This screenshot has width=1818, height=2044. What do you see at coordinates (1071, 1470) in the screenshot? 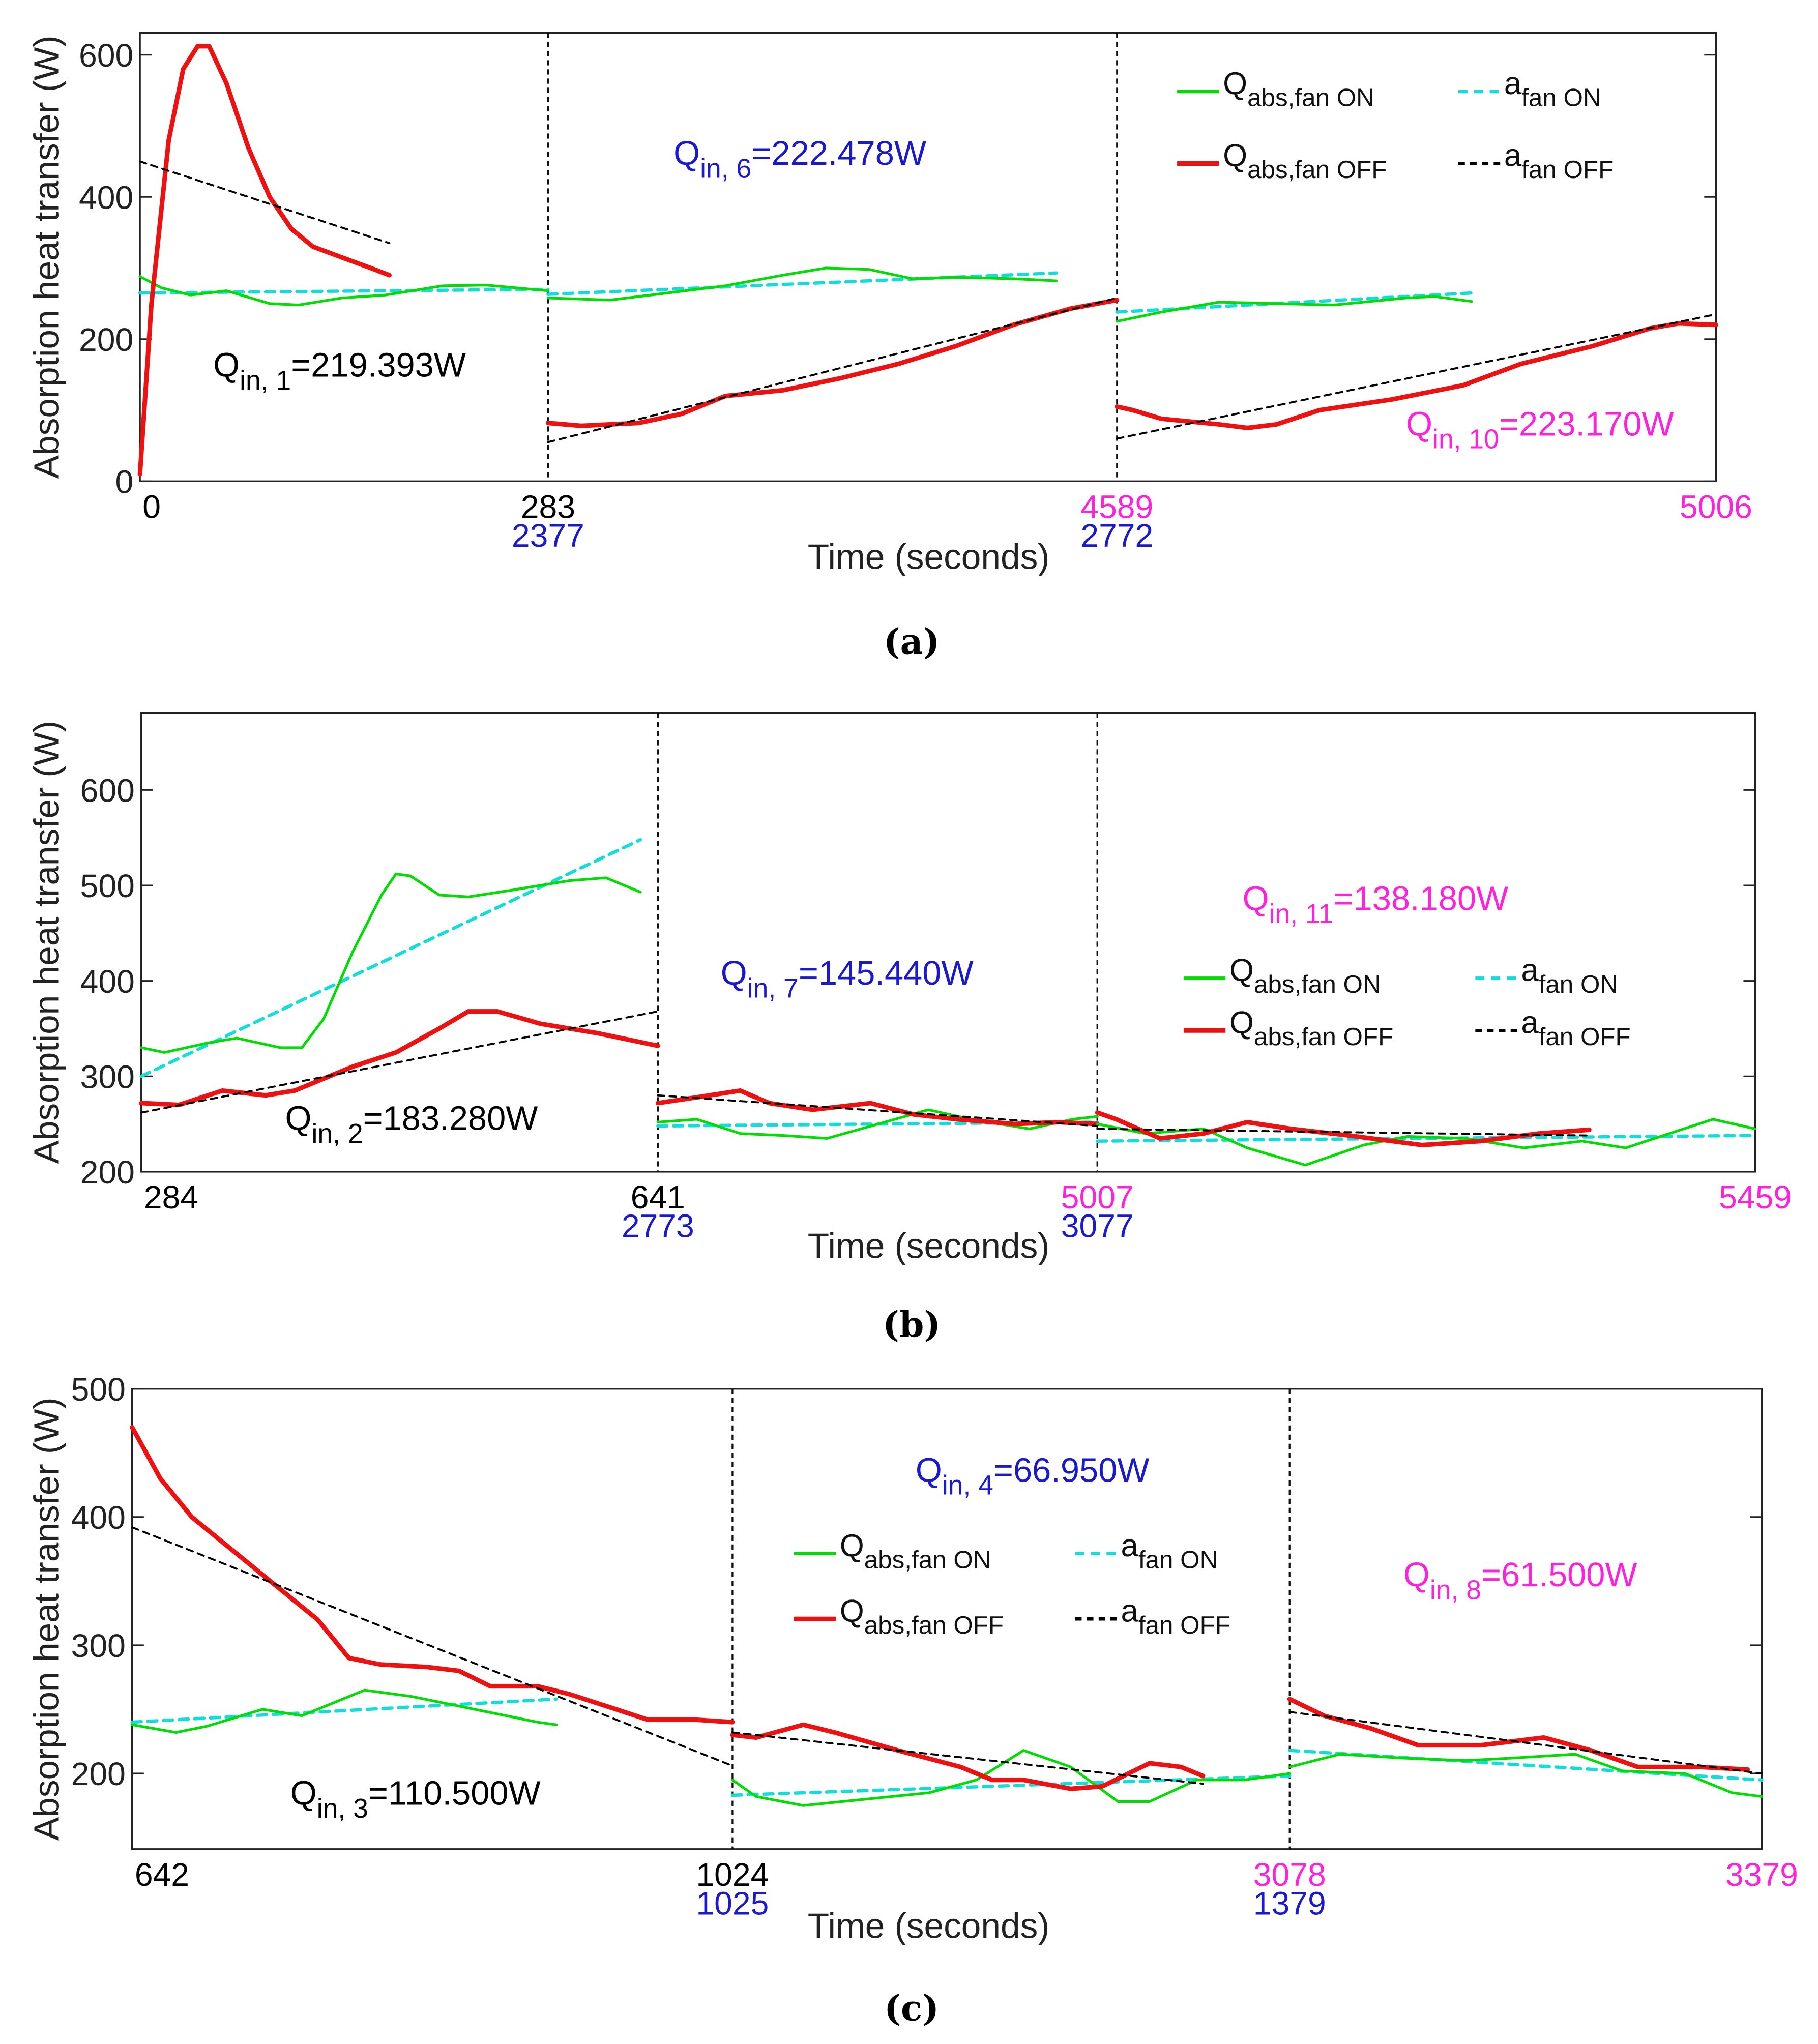
I see `q-in-annotation-value: =66.950W` at bounding box center [1071, 1470].